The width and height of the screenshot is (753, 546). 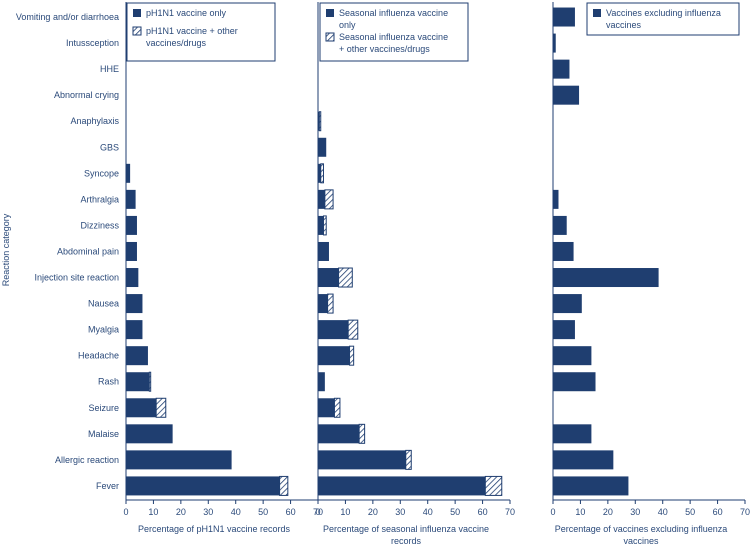 What do you see at coordinates (98, 356) in the screenshot?
I see `category-label: Headache` at bounding box center [98, 356].